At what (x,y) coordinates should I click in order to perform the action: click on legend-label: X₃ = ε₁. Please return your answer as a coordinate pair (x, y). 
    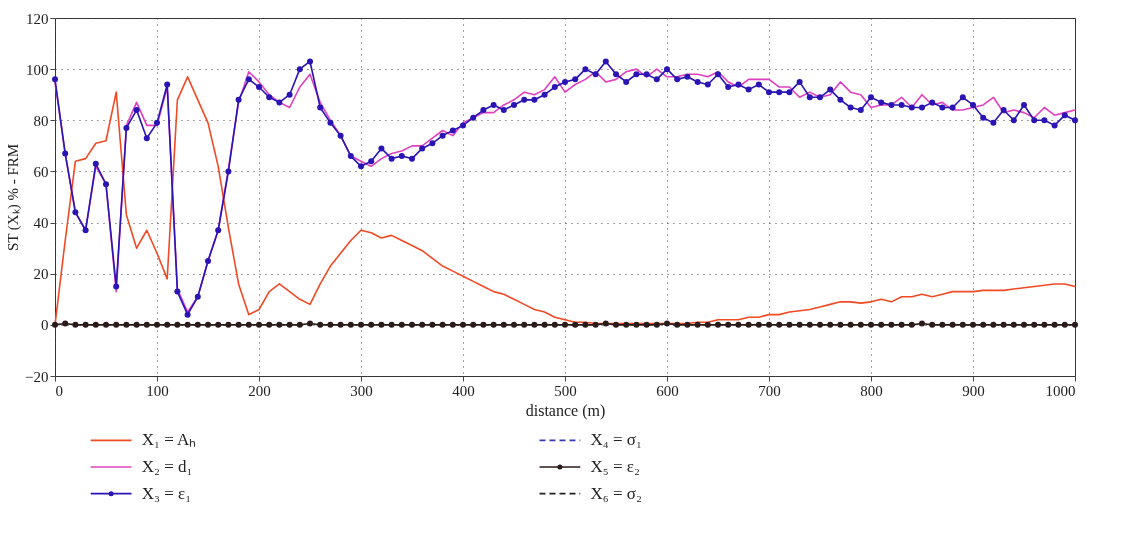
    Looking at the image, I should click on (166, 493).